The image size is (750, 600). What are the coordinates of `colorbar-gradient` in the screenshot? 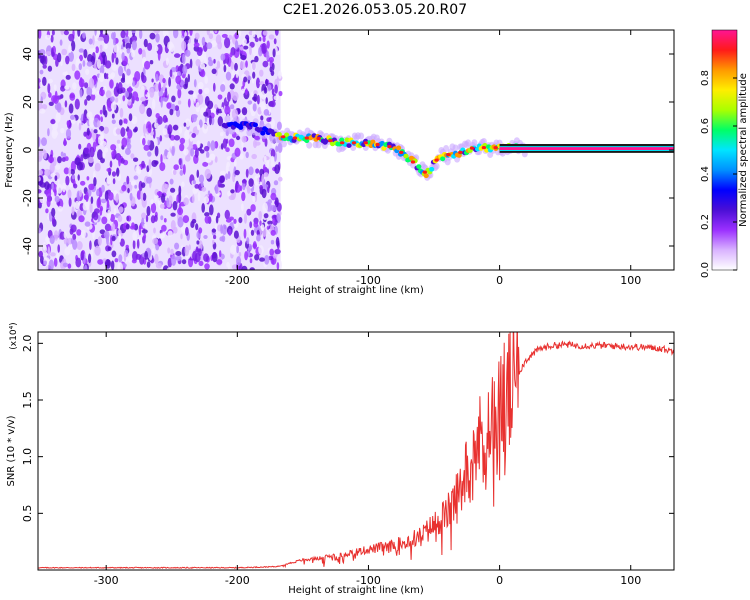 It's located at (724, 150).